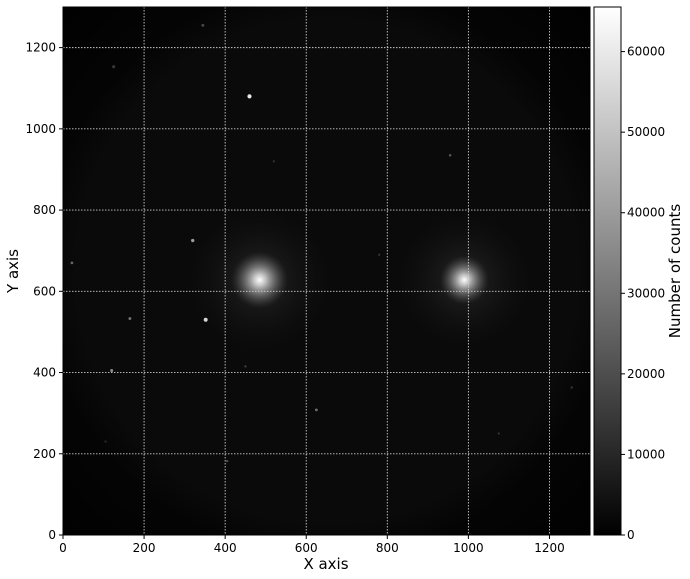 Image resolution: width=690 pixels, height=579 pixels. What do you see at coordinates (225, 548) in the screenshot?
I see `x-tick-label: 400` at bounding box center [225, 548].